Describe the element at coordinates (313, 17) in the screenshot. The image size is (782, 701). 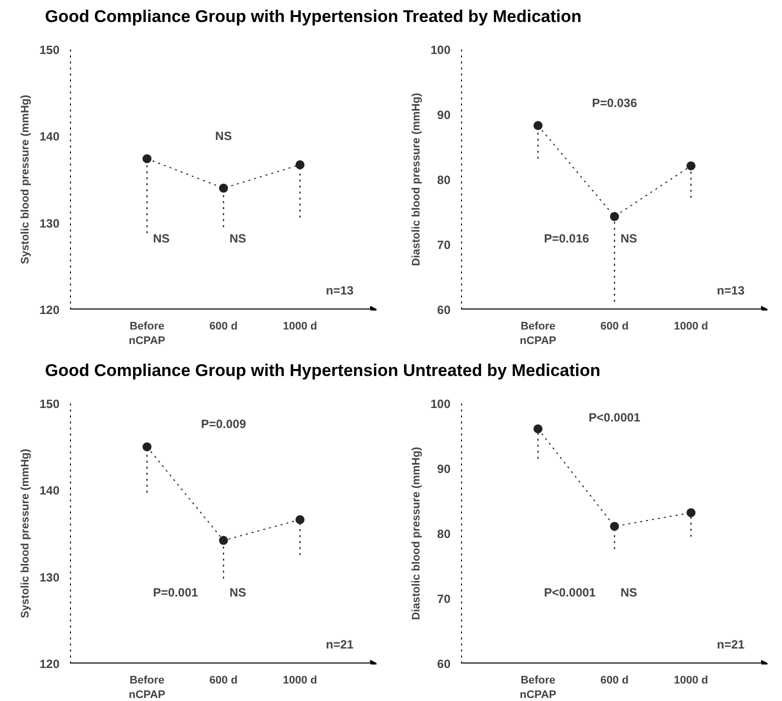
I see `chart-title: Good Compliance Group with Hypertension Treated by Medication` at that location.